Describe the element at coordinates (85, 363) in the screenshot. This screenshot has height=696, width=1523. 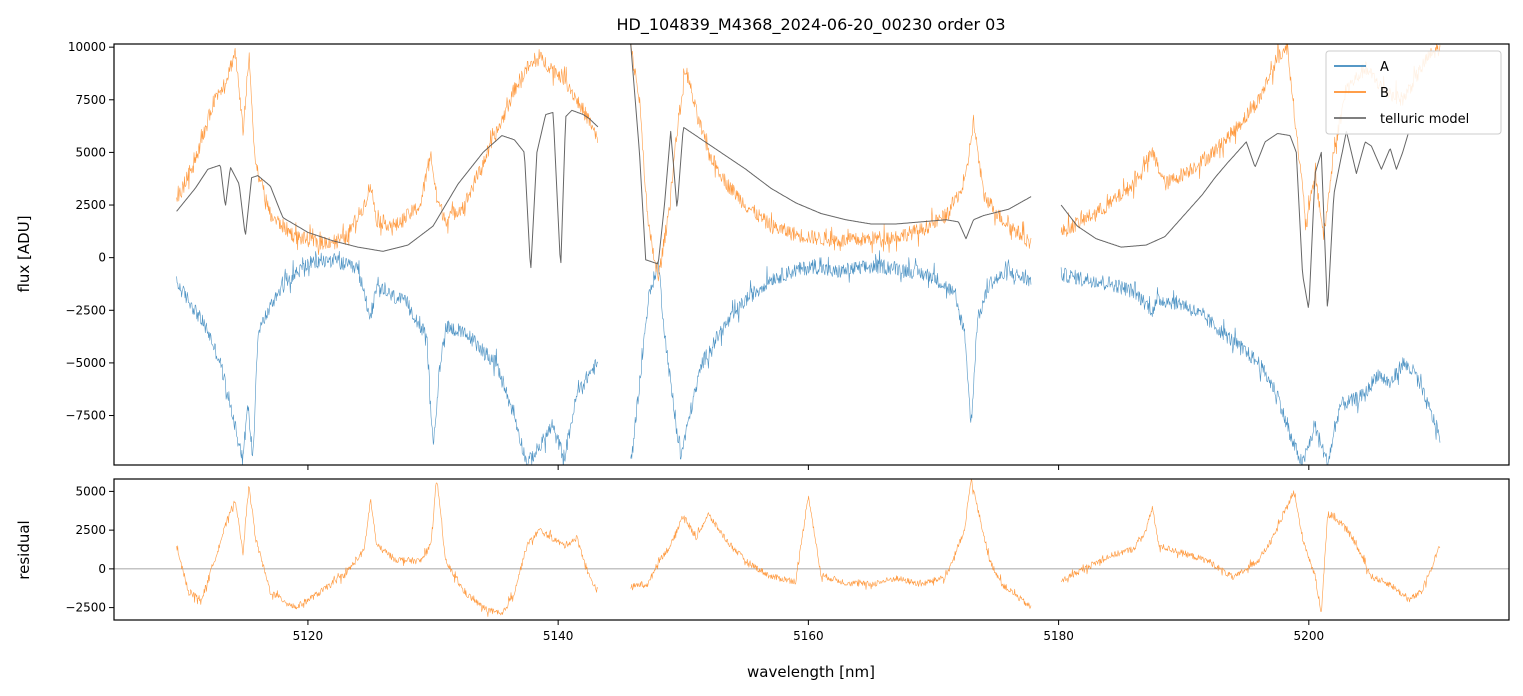
I see `main-y-tick-label: −5000` at that location.